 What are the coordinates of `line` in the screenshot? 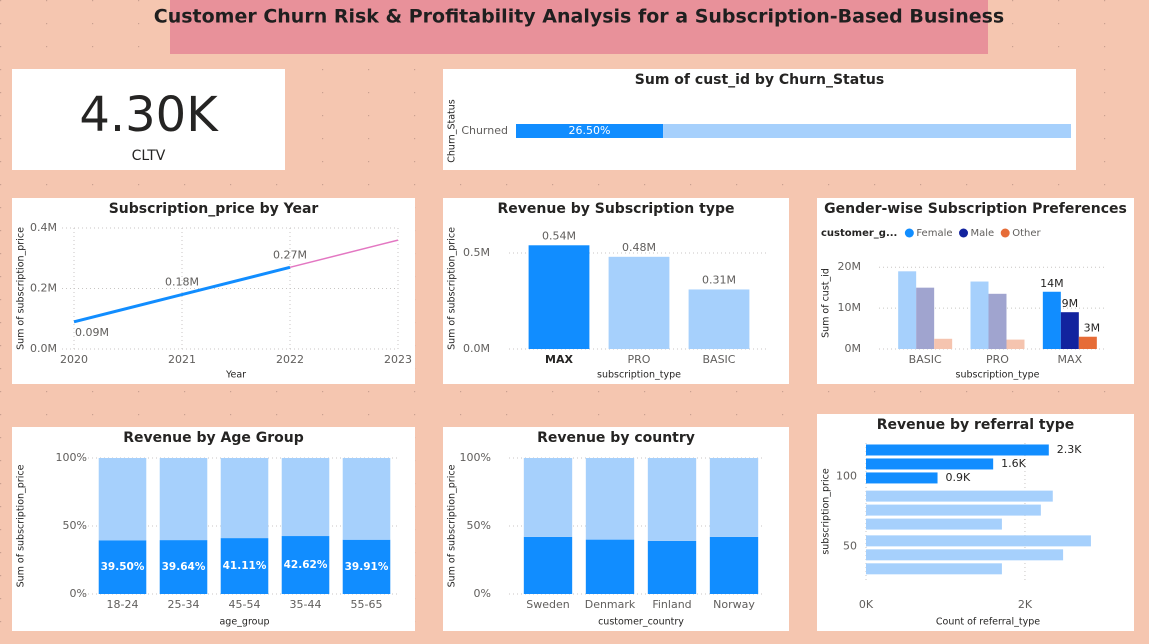 It's located at (182, 294).